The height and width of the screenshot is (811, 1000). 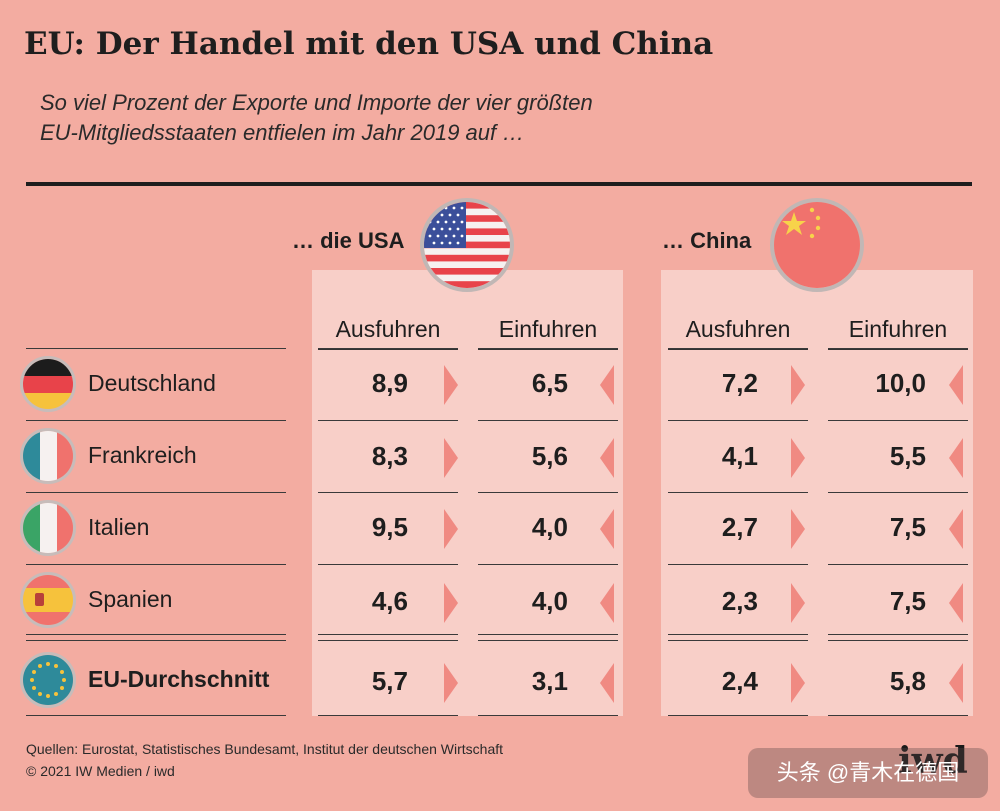 What do you see at coordinates (499, 184) in the screenshot?
I see `title-divider` at bounding box center [499, 184].